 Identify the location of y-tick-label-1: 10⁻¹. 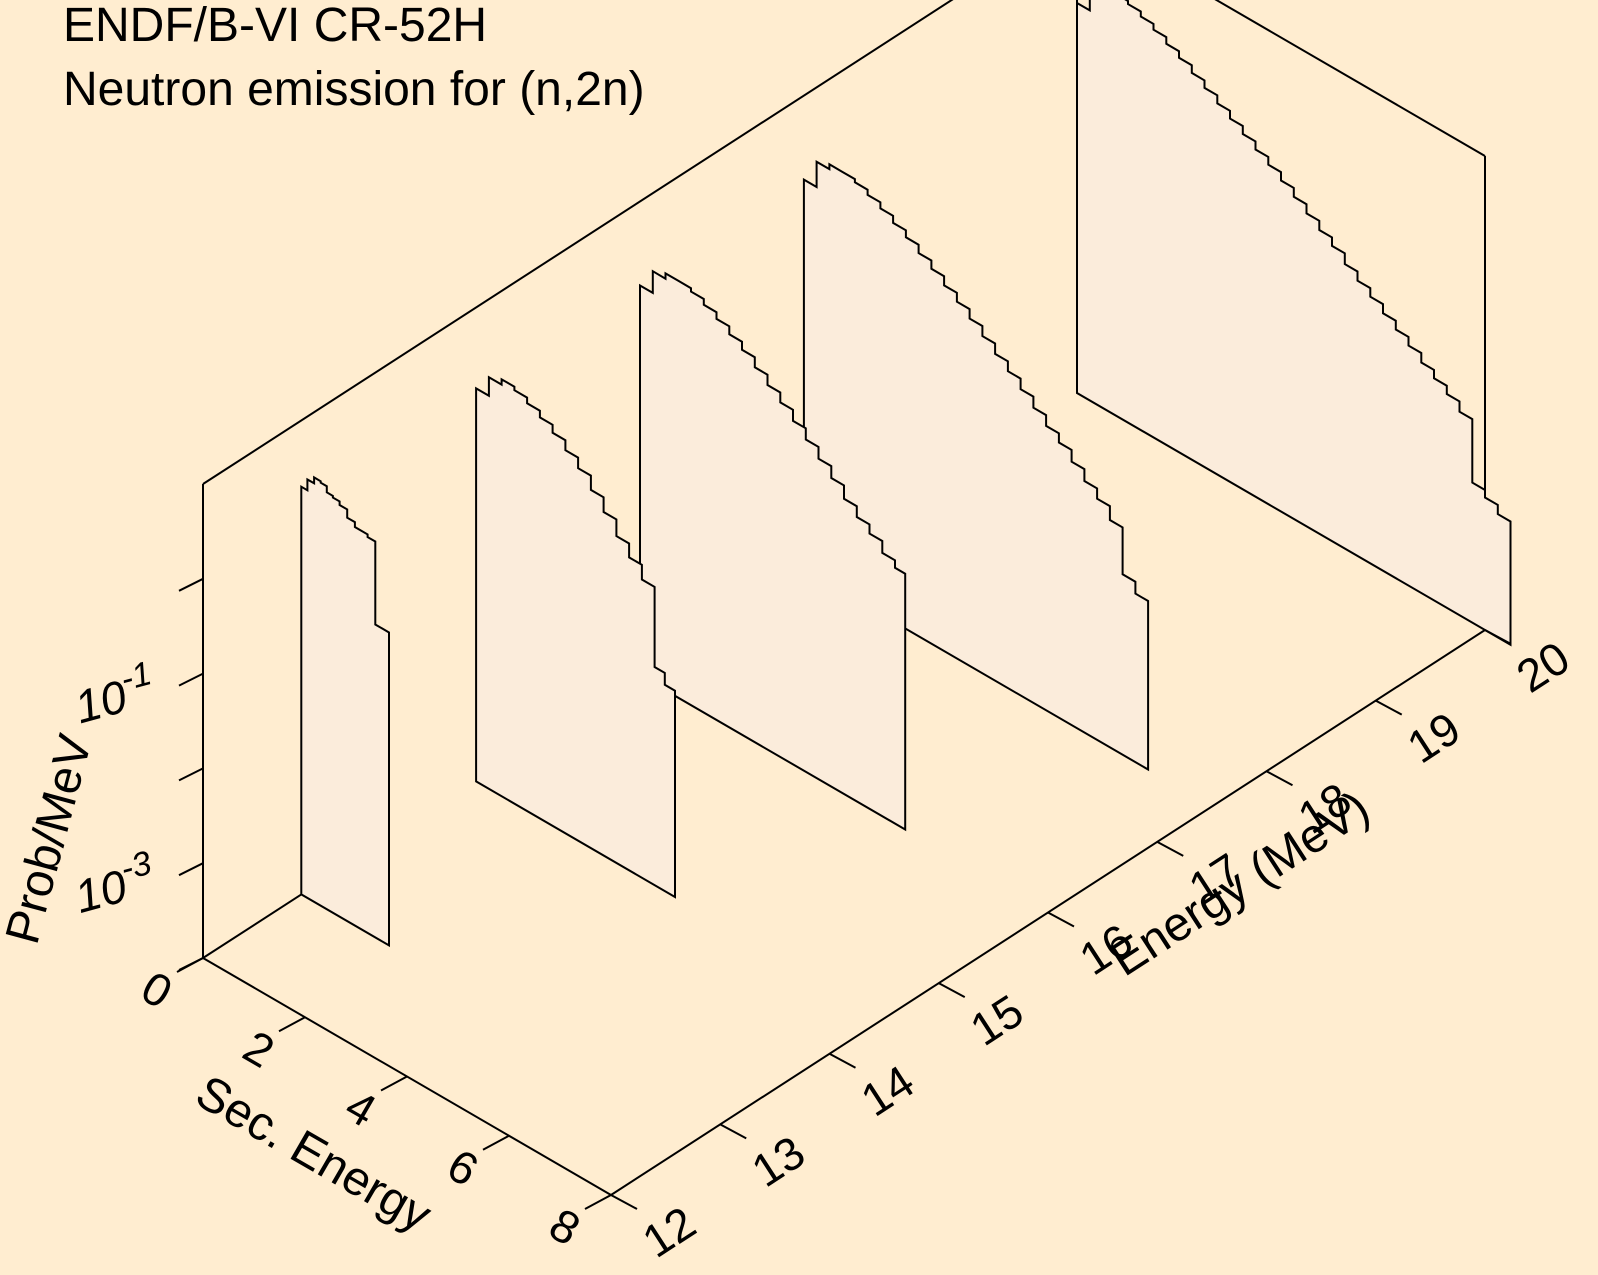
(114, 693).